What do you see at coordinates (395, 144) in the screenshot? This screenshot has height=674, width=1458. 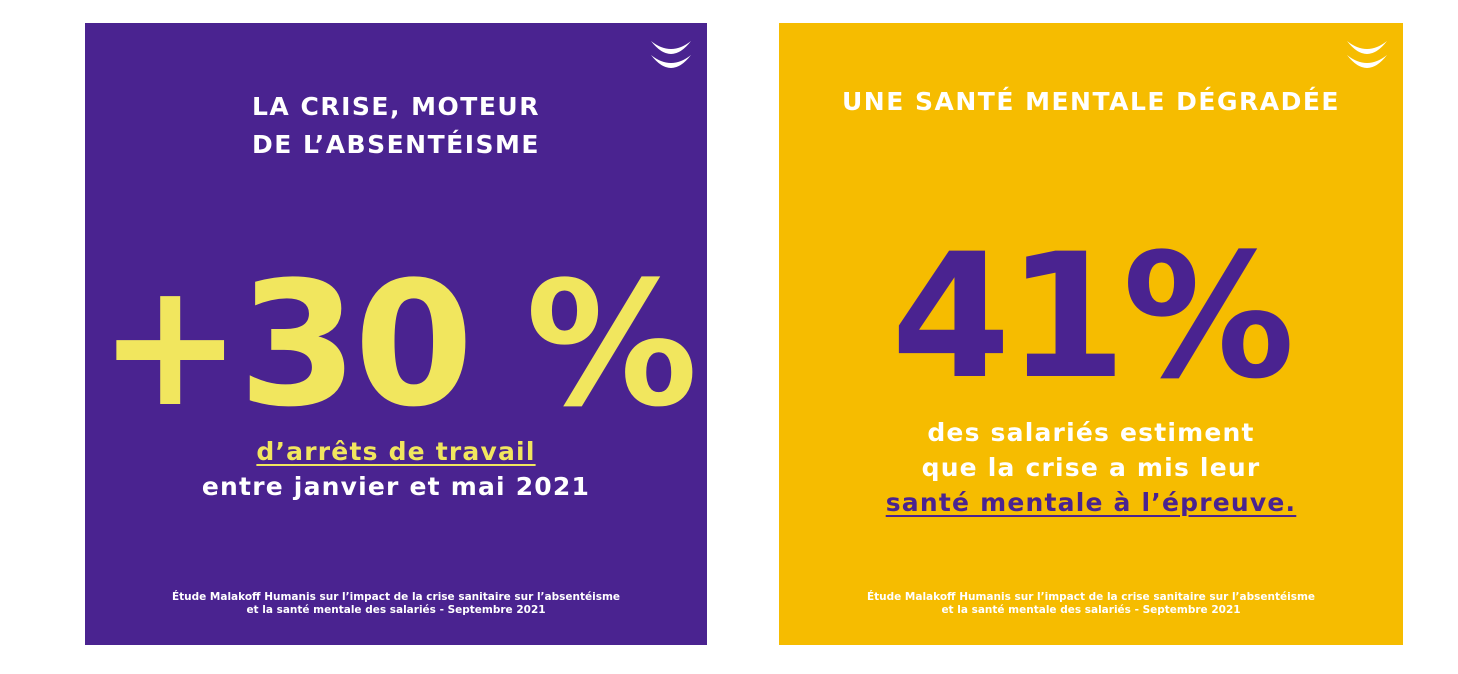 I see `title-line: DE L’ABSENTÉISME` at bounding box center [395, 144].